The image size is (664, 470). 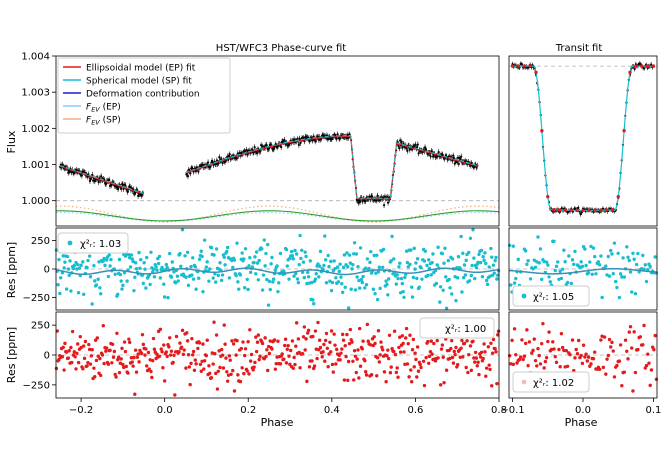 What do you see at coordinates (583, 269) in the screenshot?
I see `res-sp-transit-panel` at bounding box center [583, 269].